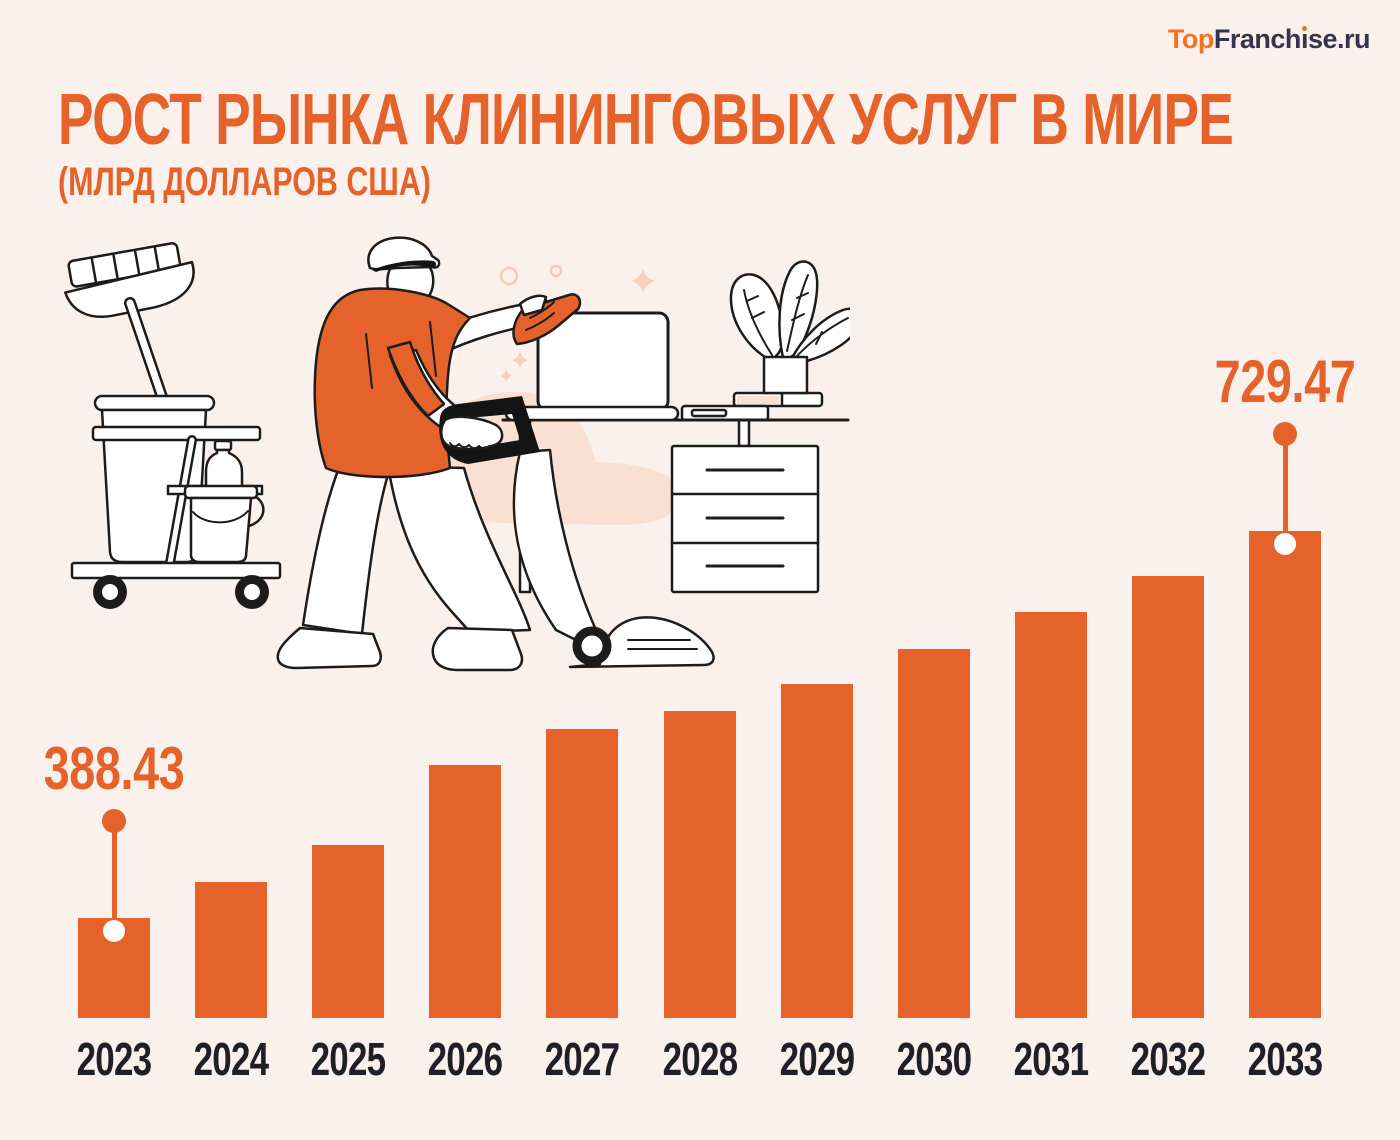 The image size is (1400, 1140). I want to click on x-axis-label-2028: 2028, so click(700, 1059).